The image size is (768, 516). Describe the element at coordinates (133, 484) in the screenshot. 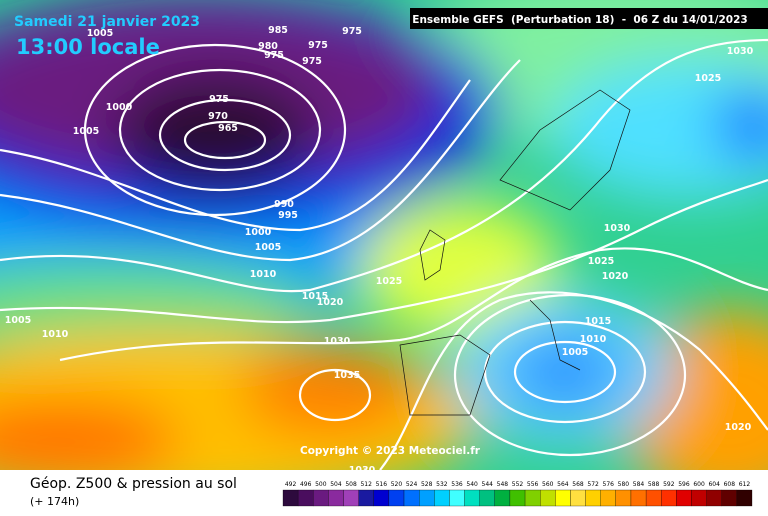

I see `footer-title: Géop. Z500 & pression au sol` at that location.